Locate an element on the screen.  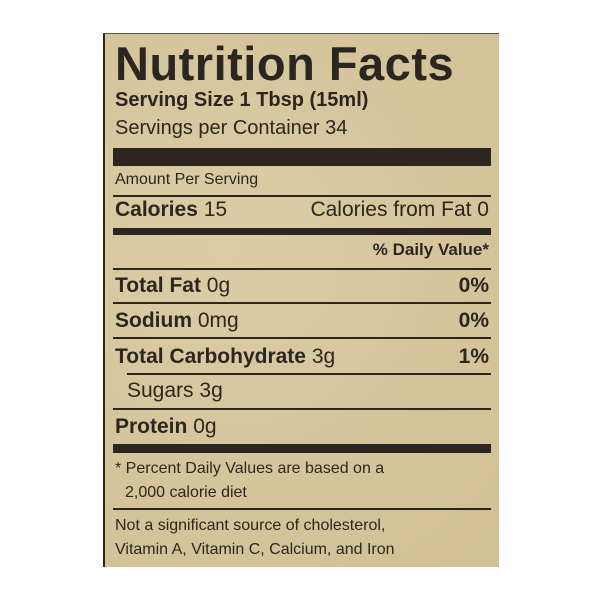
nutrient-label: Sugars is located at coordinates (160, 390).